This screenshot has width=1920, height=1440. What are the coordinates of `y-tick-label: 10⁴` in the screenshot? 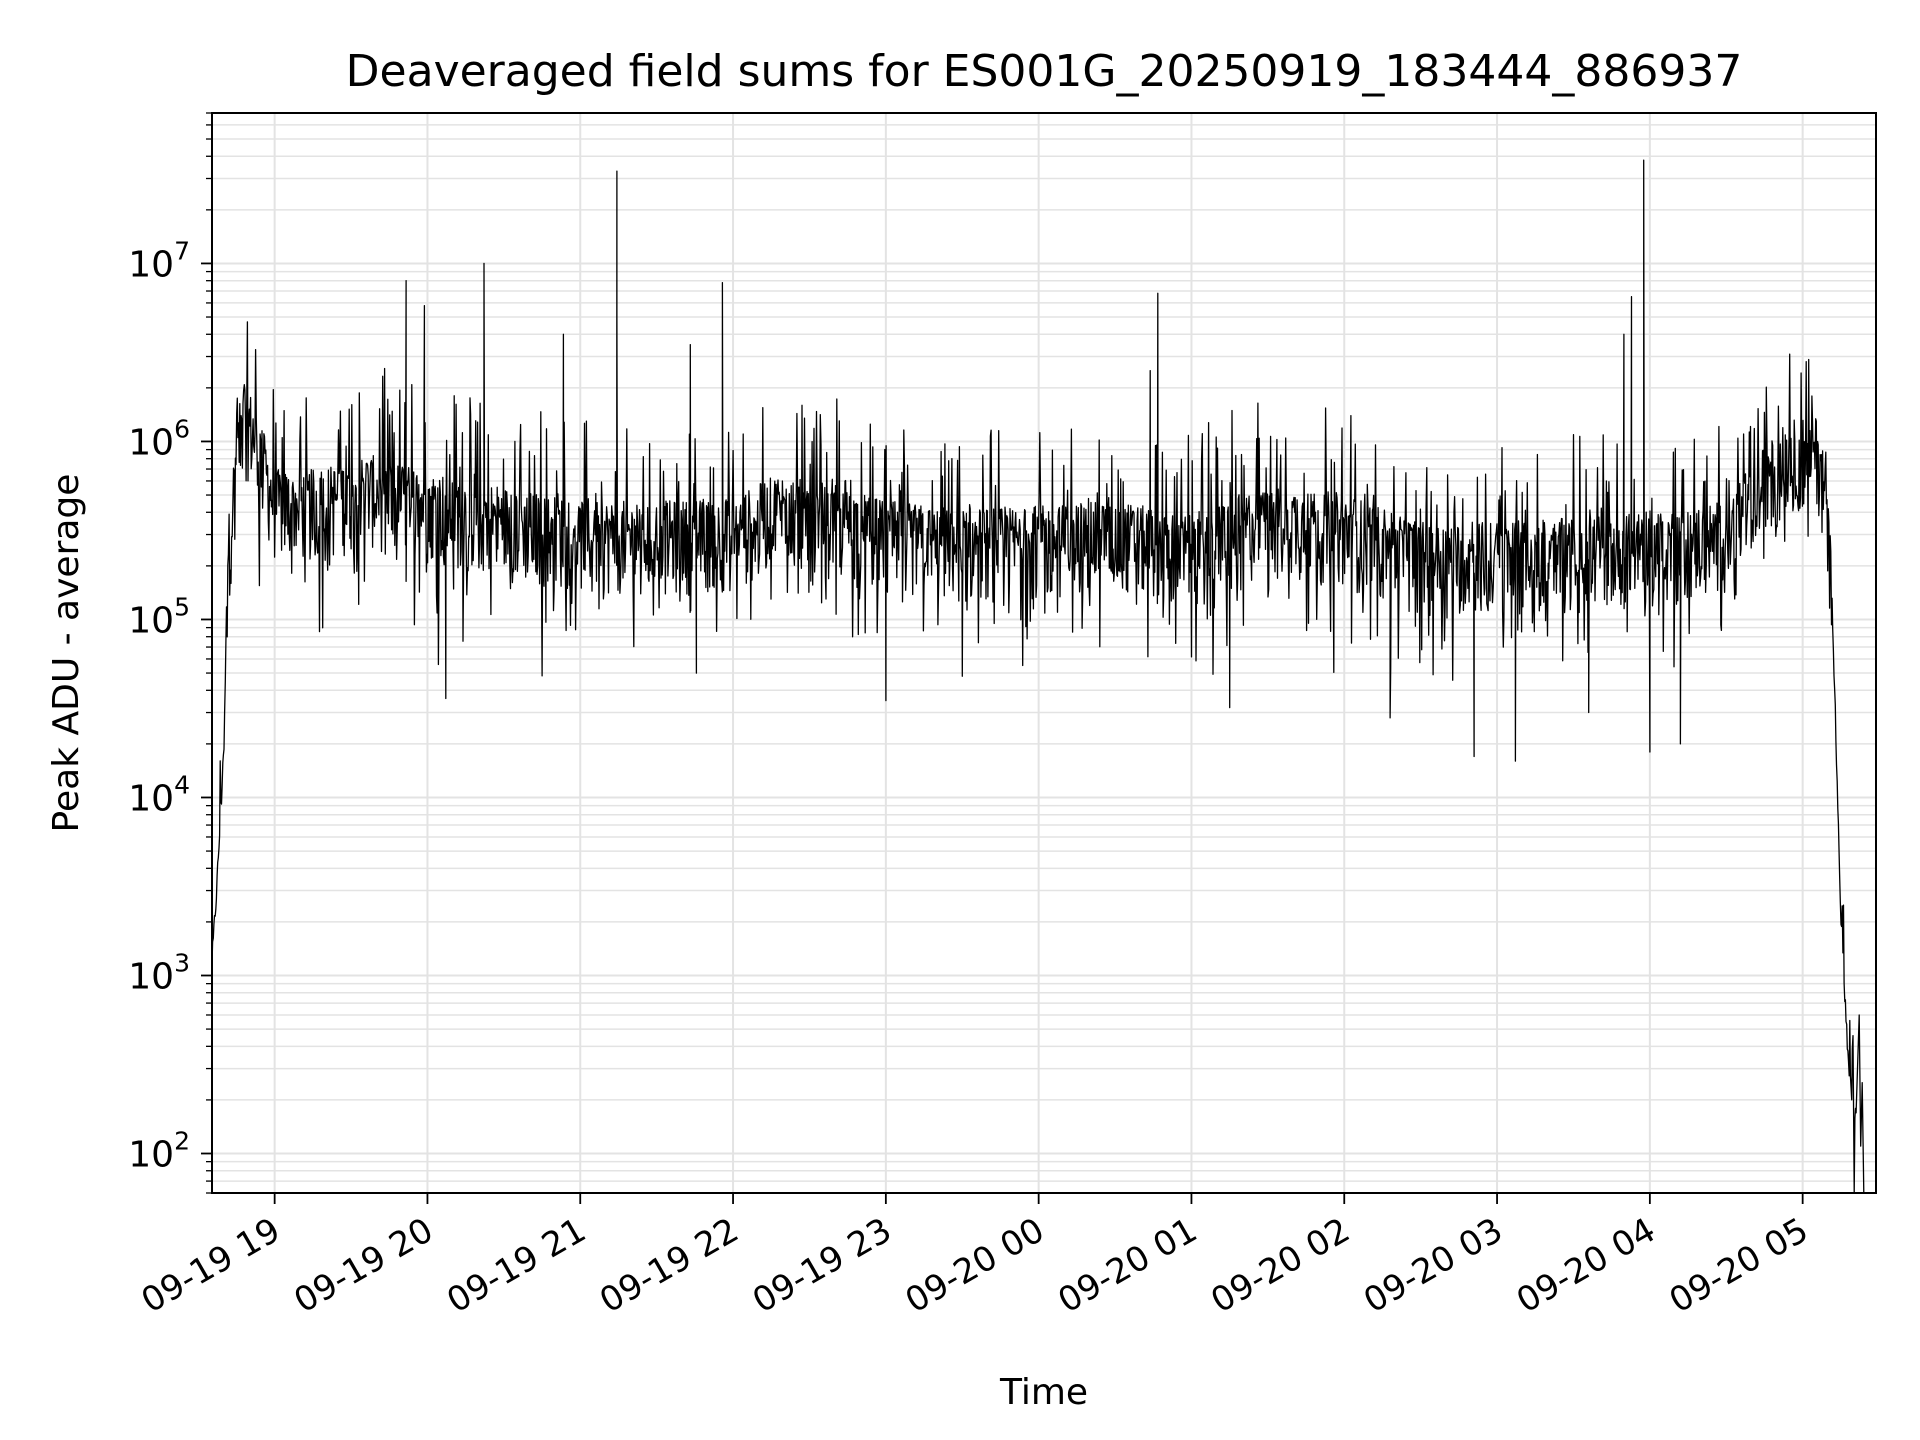 It's located at (159, 794).